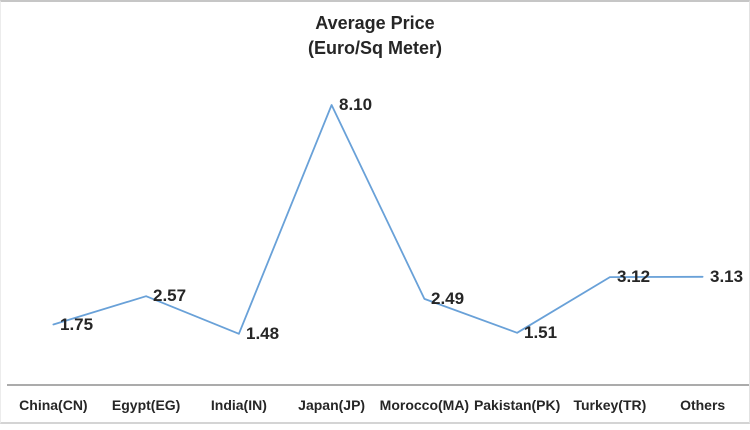  I want to click on data-label: 1.51, so click(541, 332).